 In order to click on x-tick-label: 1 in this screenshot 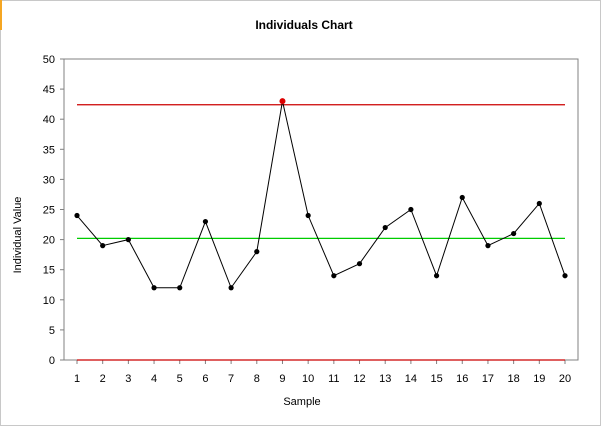, I will do `click(77, 379)`.